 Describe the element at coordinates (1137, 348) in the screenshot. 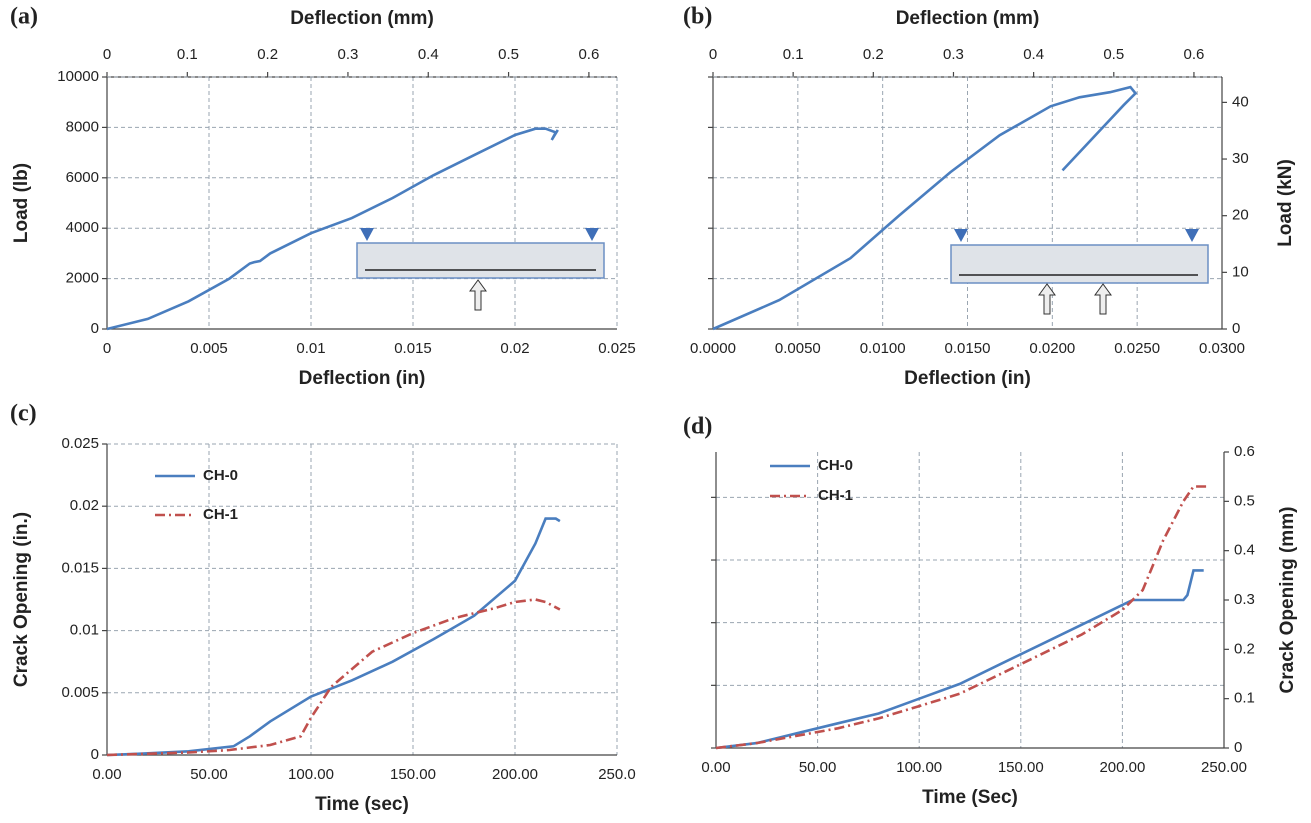

I see `x-tick-label: 0.0250` at that location.